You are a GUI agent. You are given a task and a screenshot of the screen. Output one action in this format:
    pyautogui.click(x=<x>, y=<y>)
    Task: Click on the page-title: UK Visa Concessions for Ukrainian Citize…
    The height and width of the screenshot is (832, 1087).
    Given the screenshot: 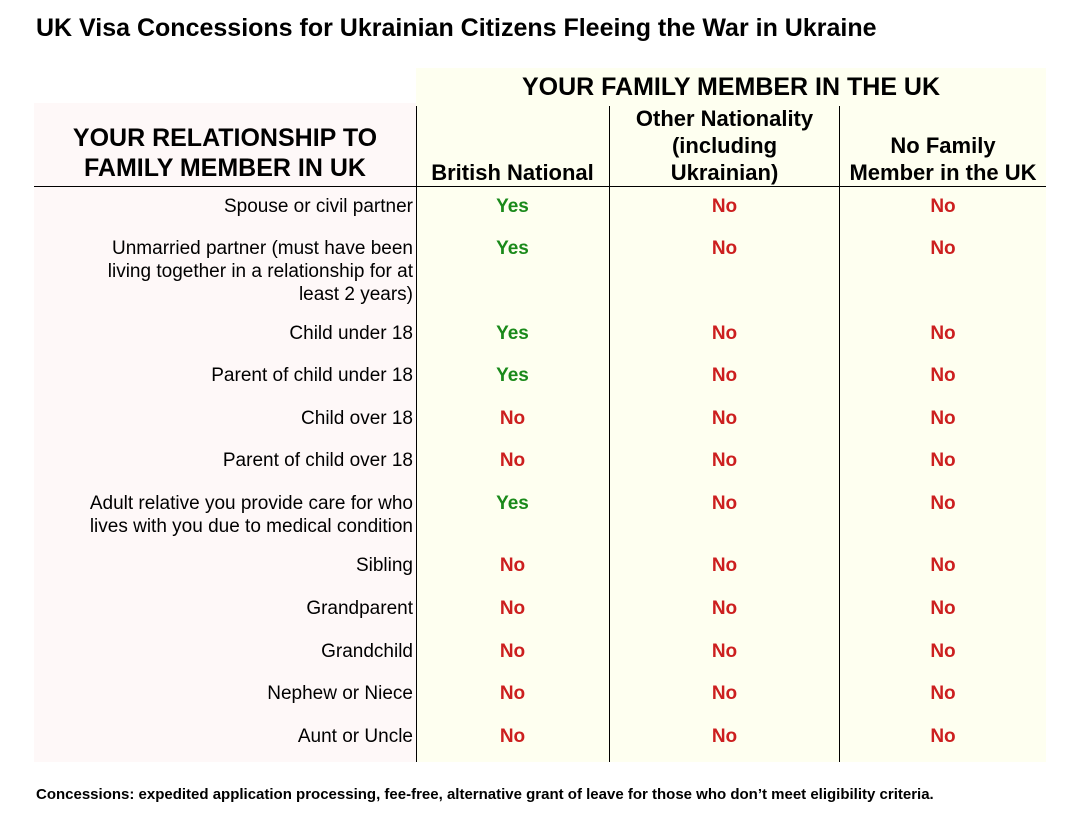 What is the action you would take?
    pyautogui.click(x=456, y=28)
    